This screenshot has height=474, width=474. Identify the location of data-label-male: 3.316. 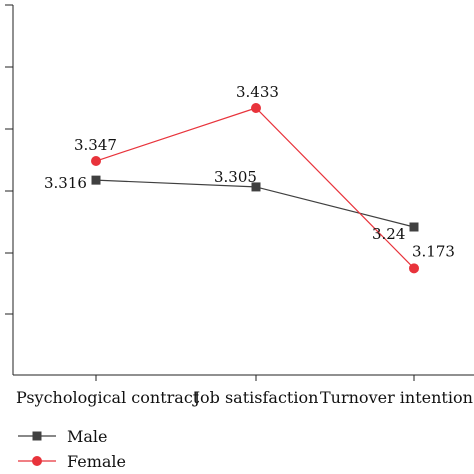
(65, 183).